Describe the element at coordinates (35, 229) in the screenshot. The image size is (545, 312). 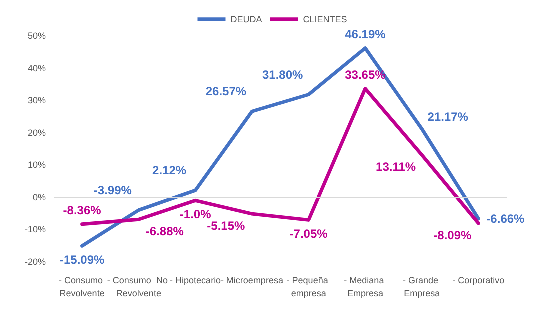
I see `y-tick-label: -10%` at that location.